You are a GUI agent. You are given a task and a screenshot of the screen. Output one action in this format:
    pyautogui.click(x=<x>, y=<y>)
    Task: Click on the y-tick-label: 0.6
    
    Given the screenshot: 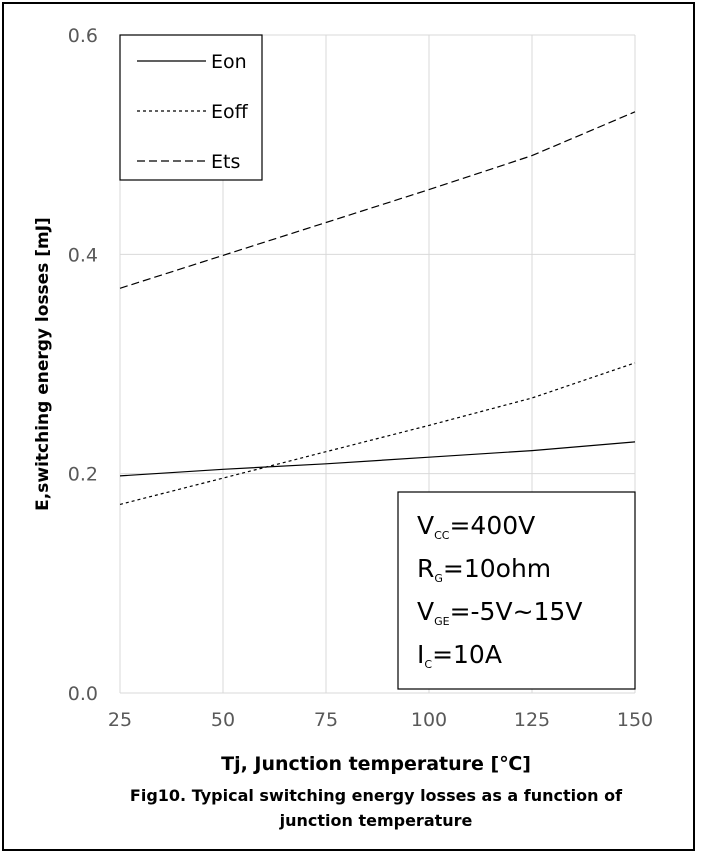 What is the action you would take?
    pyautogui.click(x=83, y=36)
    